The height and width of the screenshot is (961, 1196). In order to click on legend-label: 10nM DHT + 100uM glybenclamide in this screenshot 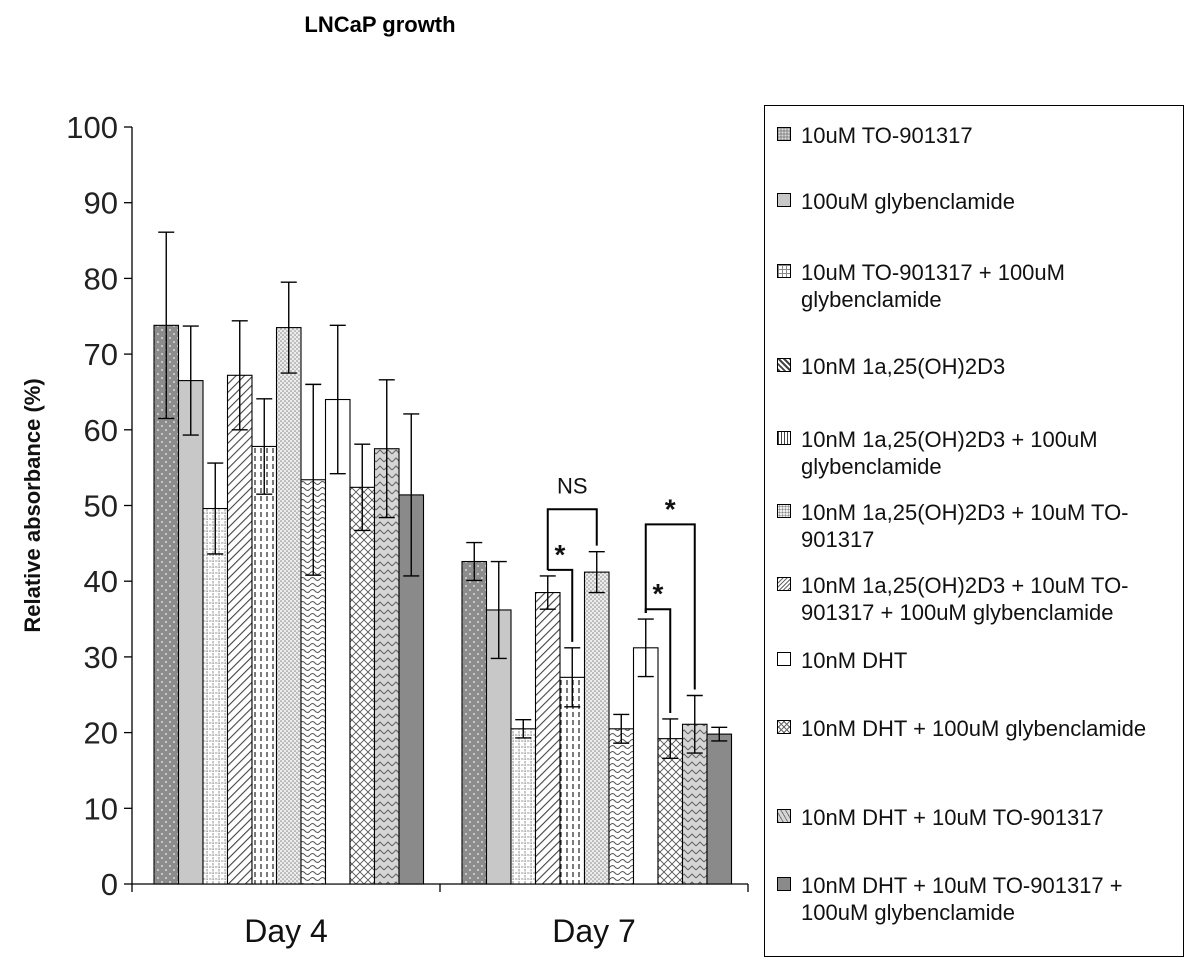, I will do `click(974, 728)`.